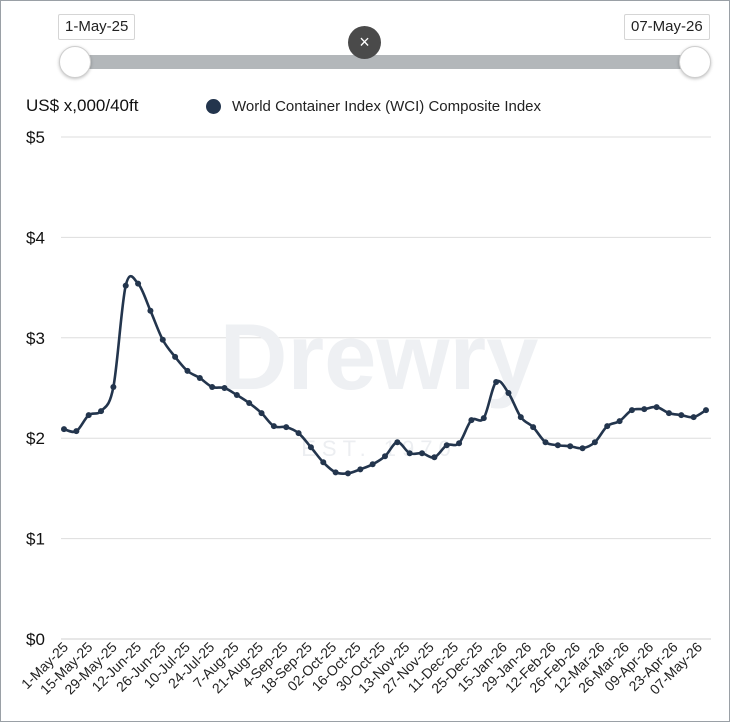  What do you see at coordinates (82, 105) in the screenshot?
I see `y-axis-unit-label: US$ x,000/40ft` at bounding box center [82, 105].